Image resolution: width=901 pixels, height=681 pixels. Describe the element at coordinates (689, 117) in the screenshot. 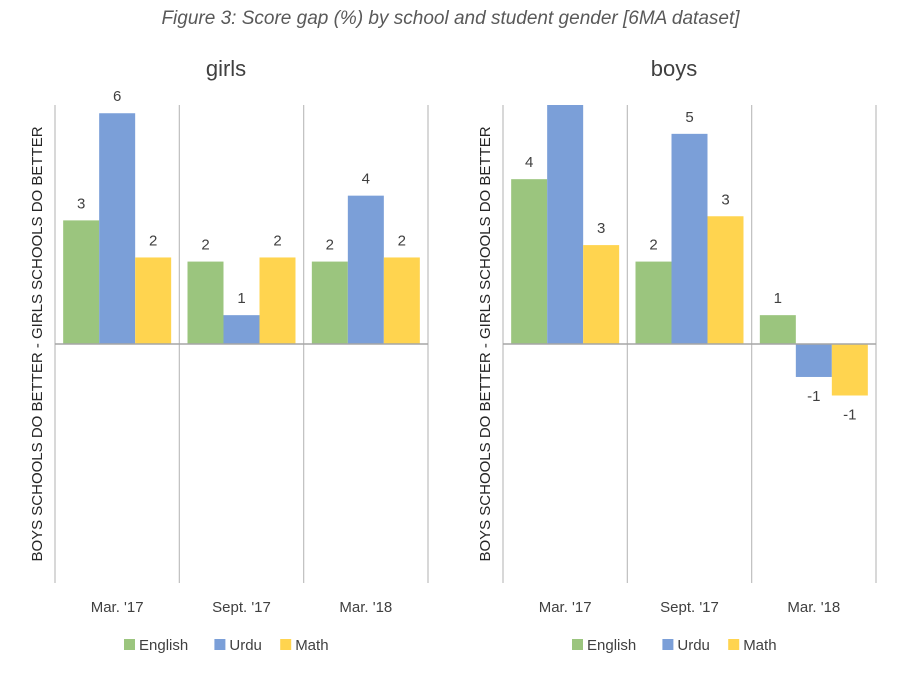

I see `data-label: 5` at that location.